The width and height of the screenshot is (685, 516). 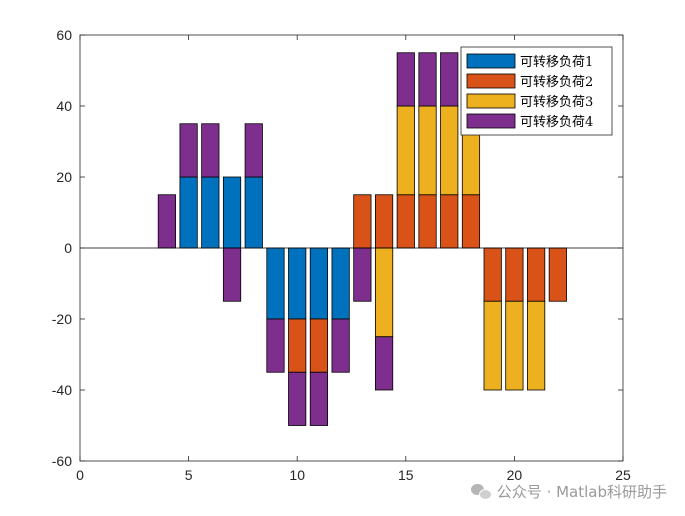 I want to click on bar-3-x16, so click(x=427, y=150).